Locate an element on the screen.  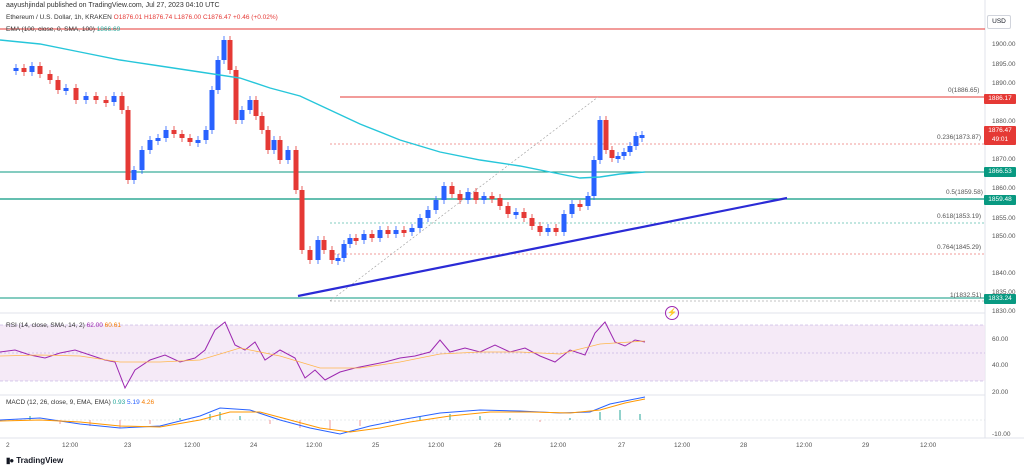
tradingview-logo-icon: ▮● is located at coordinates (10, 460).